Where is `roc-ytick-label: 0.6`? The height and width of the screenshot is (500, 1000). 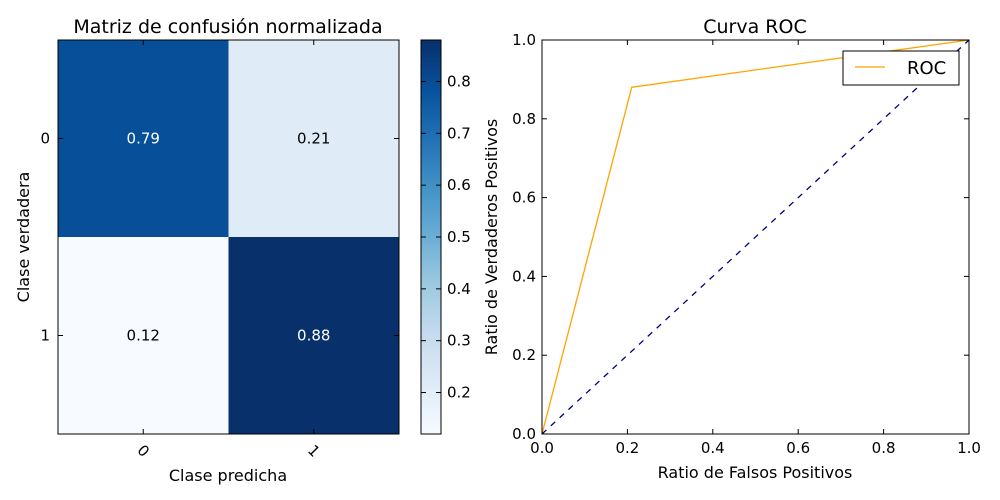 roc-ytick-label: 0.6 is located at coordinates (524, 198).